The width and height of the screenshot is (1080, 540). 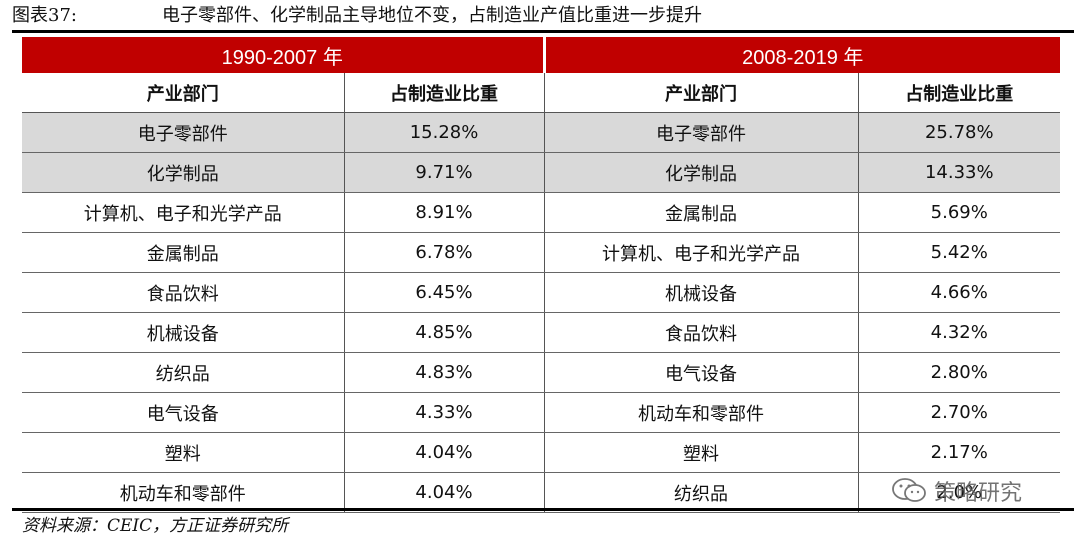 What do you see at coordinates (444, 252) in the screenshot?
I see `share-cell: 6.78%` at bounding box center [444, 252].